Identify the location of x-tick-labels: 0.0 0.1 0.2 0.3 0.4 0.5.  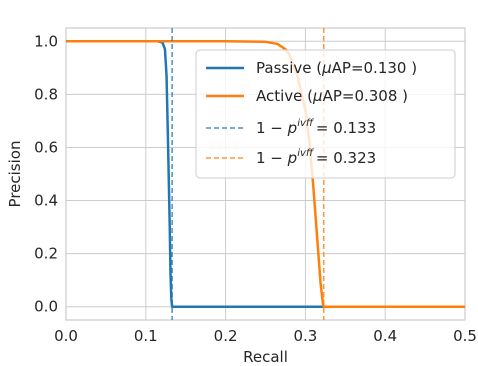
(265, 336).